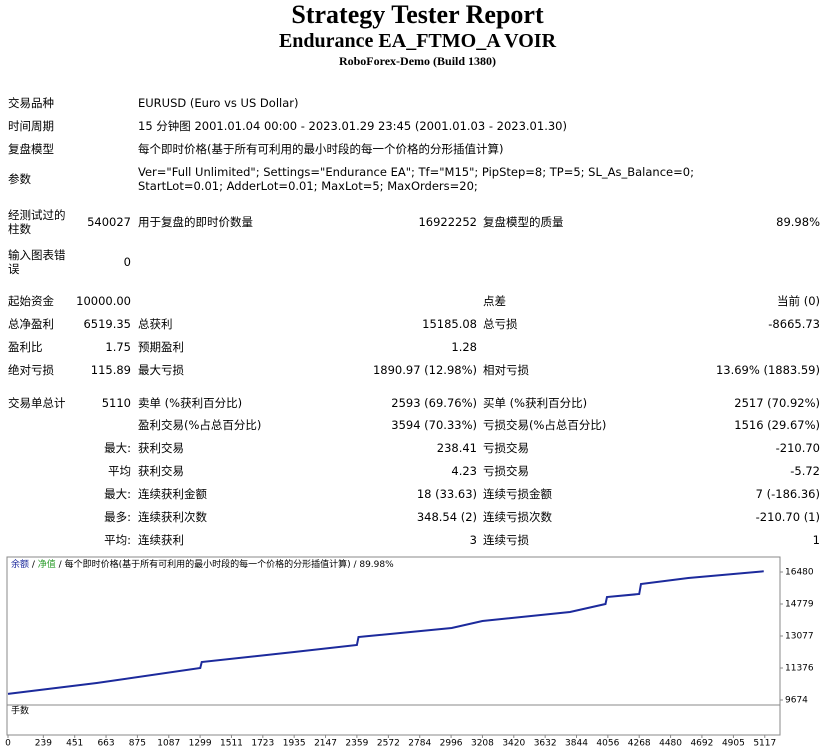 The height and width of the screenshot is (753, 835). Describe the element at coordinates (464, 471) in the screenshot. I see `stat-value: 4.23` at that location.